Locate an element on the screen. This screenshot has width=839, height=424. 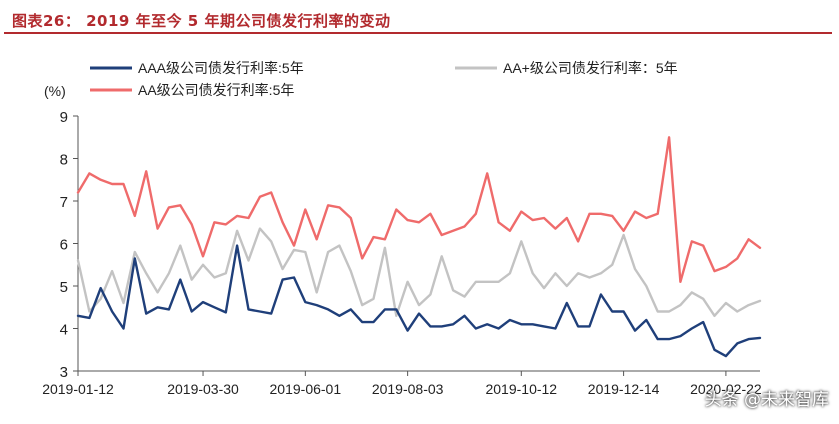
y-tick-label: 8 is located at coordinates (64, 160).